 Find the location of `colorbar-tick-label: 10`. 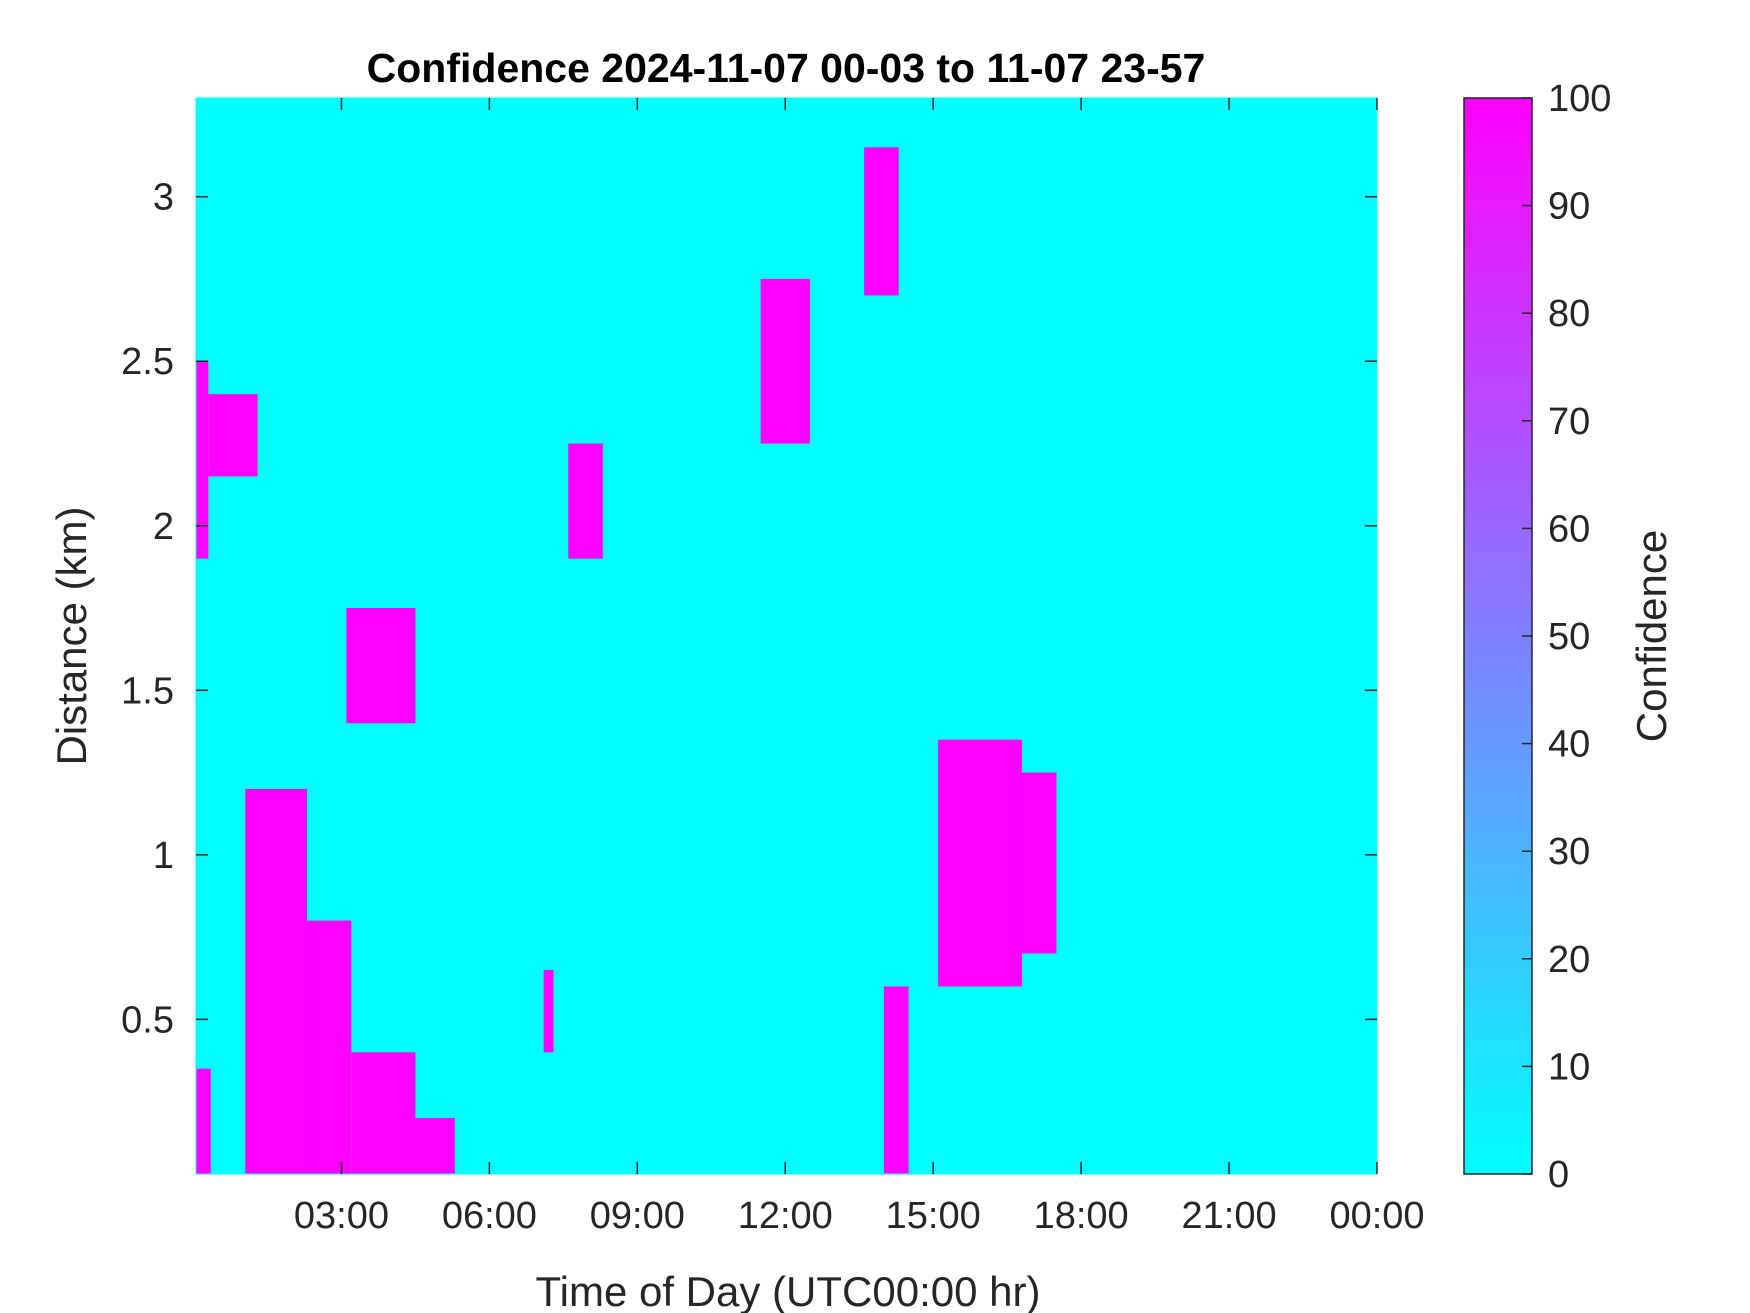

colorbar-tick-label: 10 is located at coordinates (1569, 1067).